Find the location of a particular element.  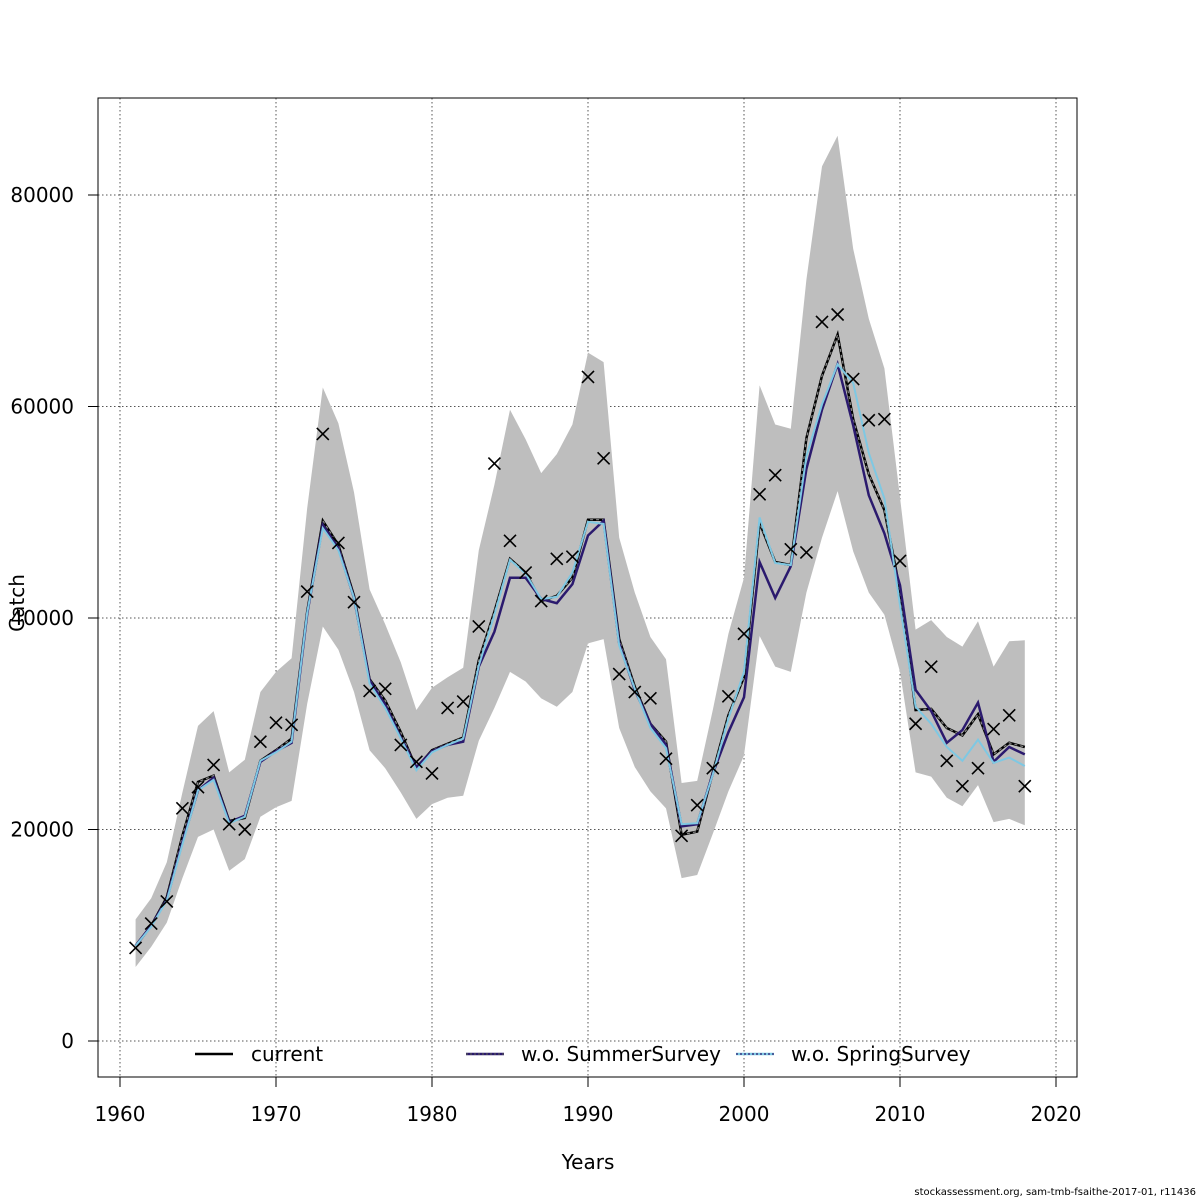

y-tick-label: 60000 is located at coordinates (42, 407).